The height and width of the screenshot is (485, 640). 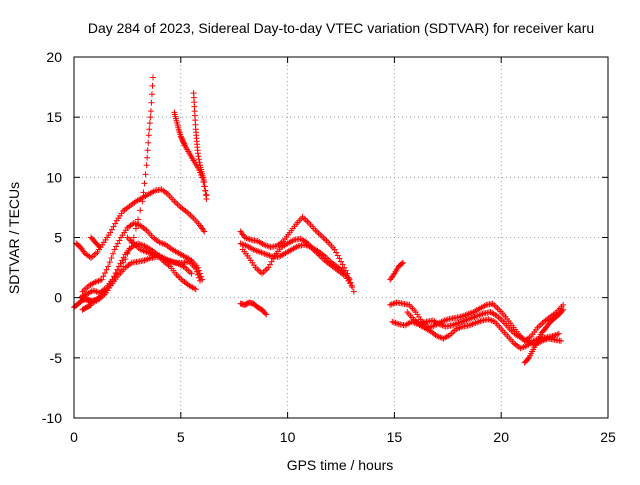 I want to click on series-track-g, so click(x=190, y=154).